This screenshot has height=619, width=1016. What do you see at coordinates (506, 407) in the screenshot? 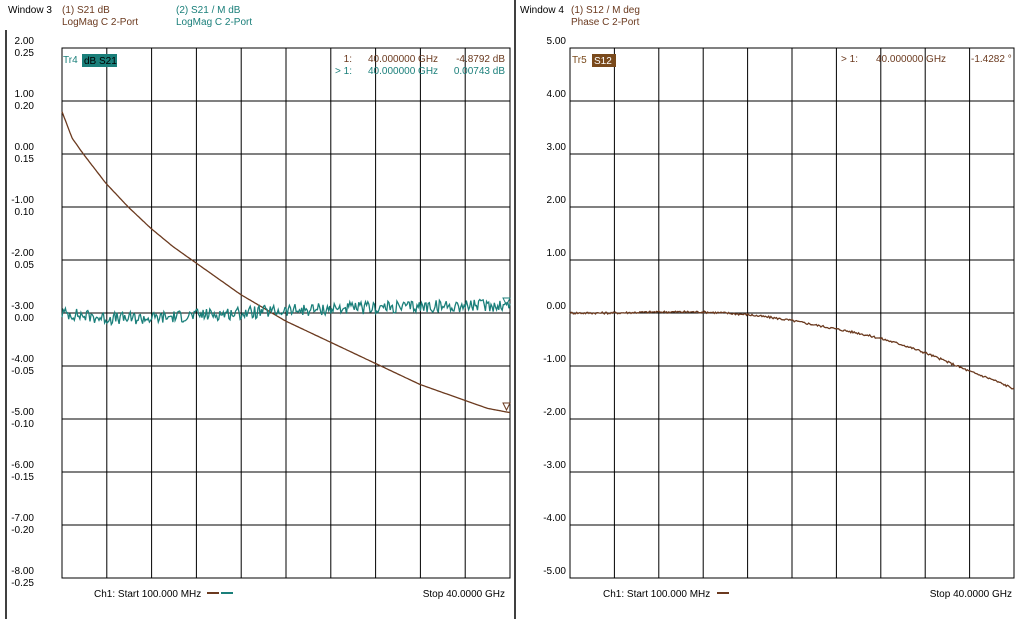
I see `marker-triangle-s21` at bounding box center [506, 407].